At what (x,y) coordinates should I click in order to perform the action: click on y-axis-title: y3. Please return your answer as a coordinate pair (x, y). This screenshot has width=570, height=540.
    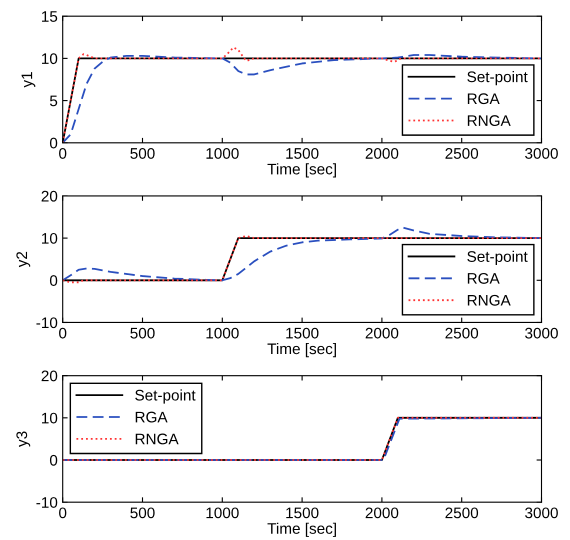
    Looking at the image, I should click on (23, 439).